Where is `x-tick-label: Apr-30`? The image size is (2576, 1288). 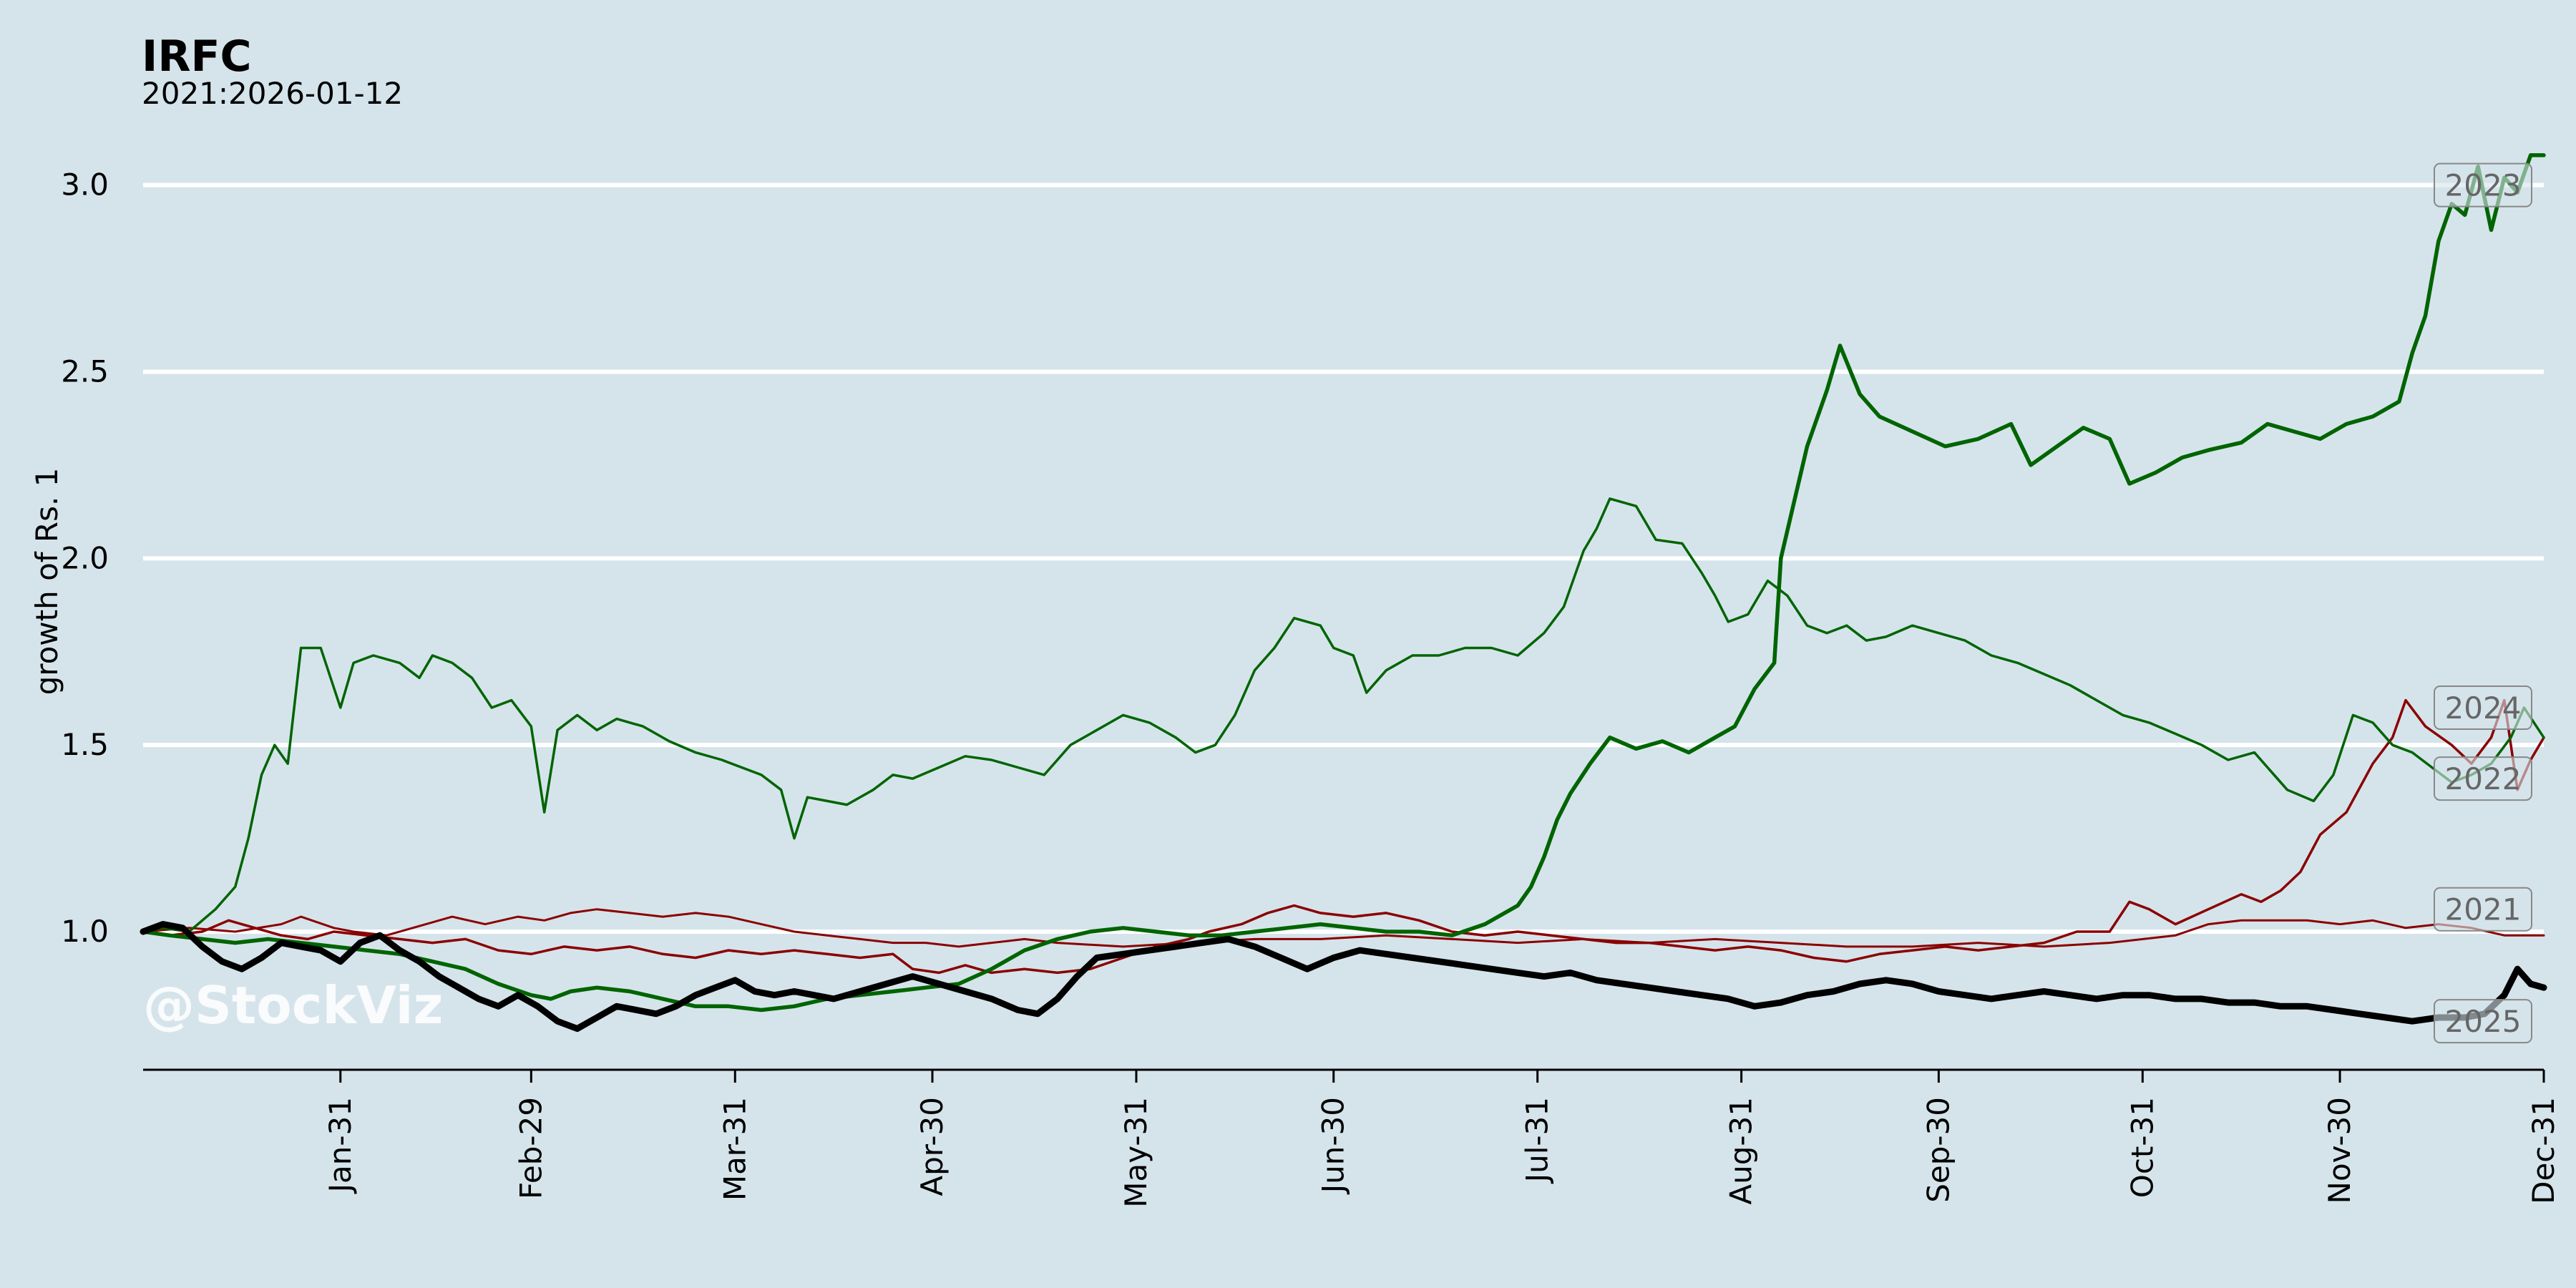 x-tick-label: Apr-30 is located at coordinates (932, 1146).